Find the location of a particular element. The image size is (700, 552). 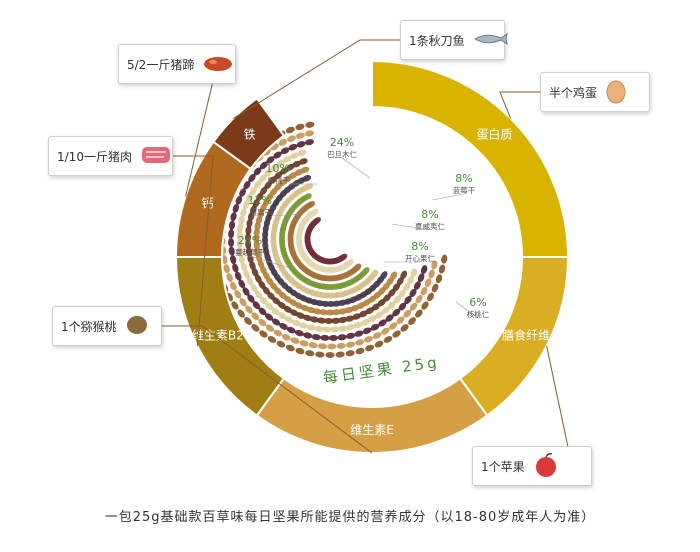

callout-label: 1/10一斤猪肉 is located at coordinates (94, 156).